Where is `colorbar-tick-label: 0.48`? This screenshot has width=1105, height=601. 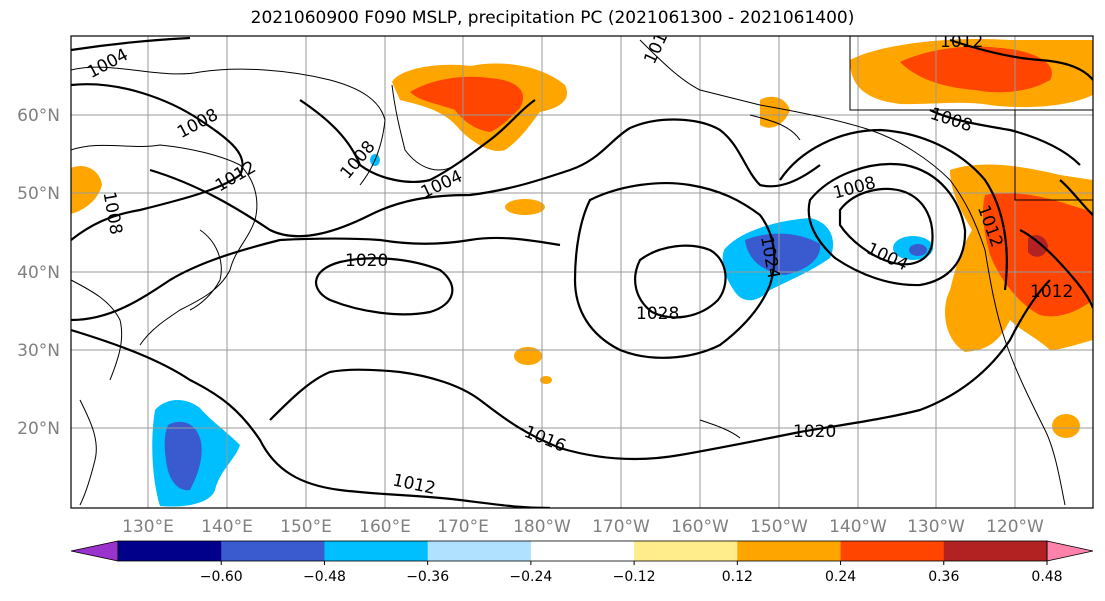 colorbar-tick-label: 0.48 is located at coordinates (1046, 577).